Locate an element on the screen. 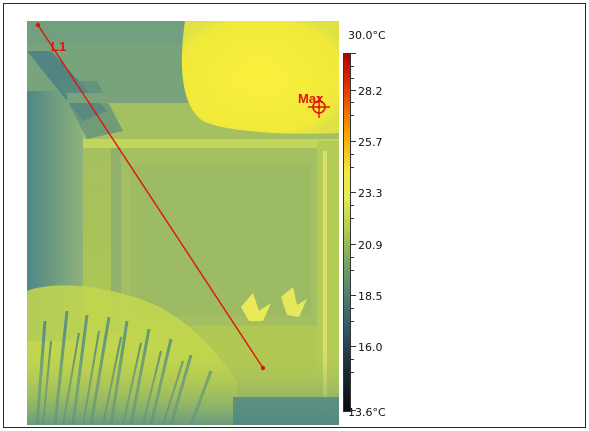  line-end-point is located at coordinates (263, 368).